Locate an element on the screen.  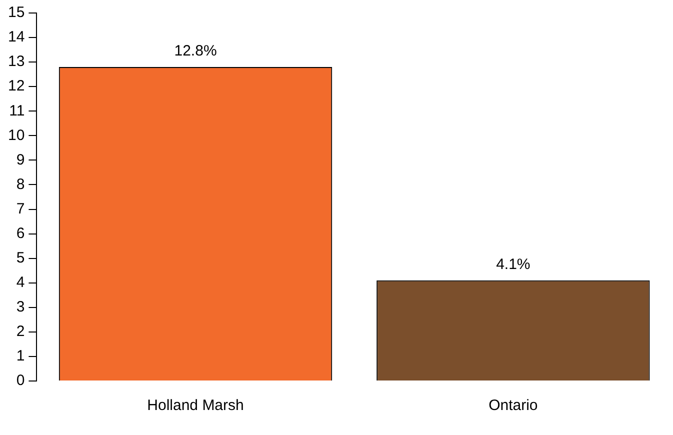
y-tick-label: 14 is located at coordinates (16, 37).